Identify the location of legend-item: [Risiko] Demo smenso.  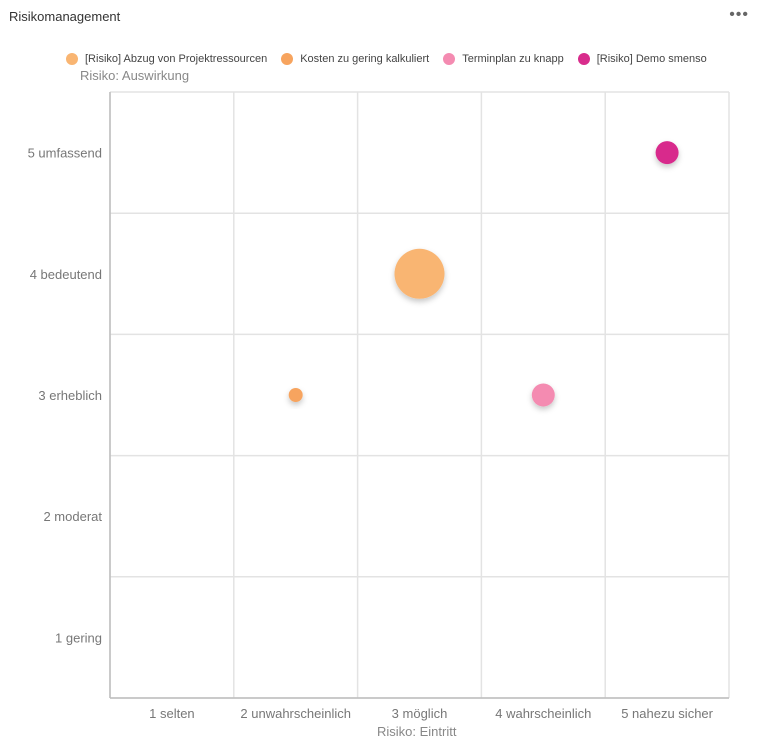
(642, 59).